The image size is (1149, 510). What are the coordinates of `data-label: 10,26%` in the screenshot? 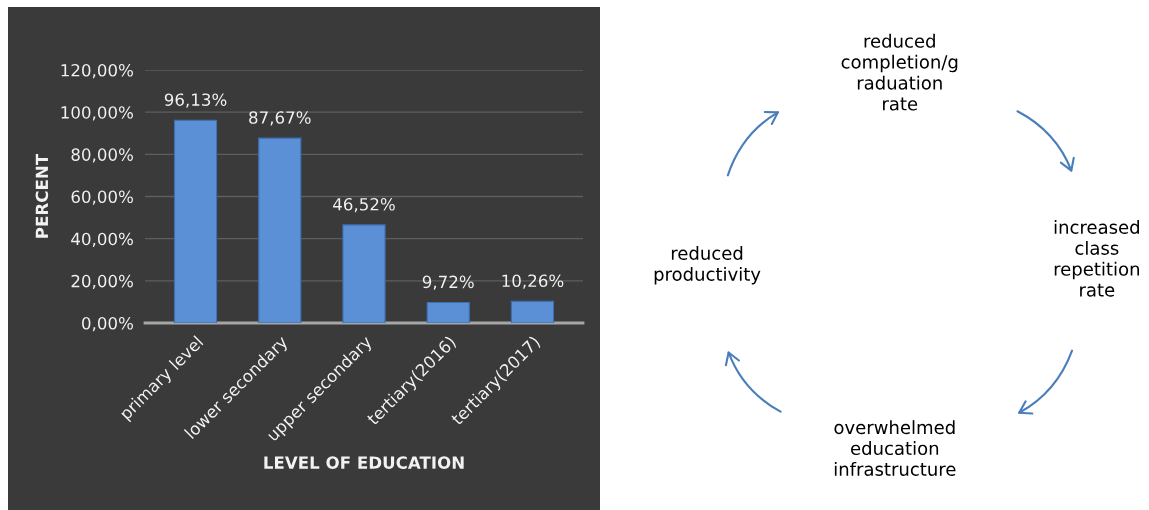 It's located at (533, 281).